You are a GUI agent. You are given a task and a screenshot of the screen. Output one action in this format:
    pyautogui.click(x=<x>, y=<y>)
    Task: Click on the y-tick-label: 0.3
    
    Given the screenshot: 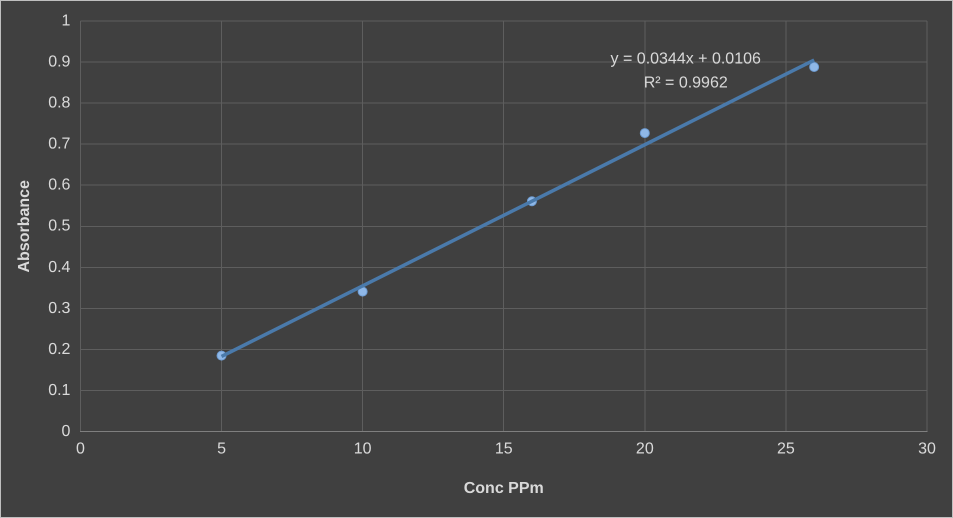 What is the action you would take?
    pyautogui.click(x=59, y=308)
    